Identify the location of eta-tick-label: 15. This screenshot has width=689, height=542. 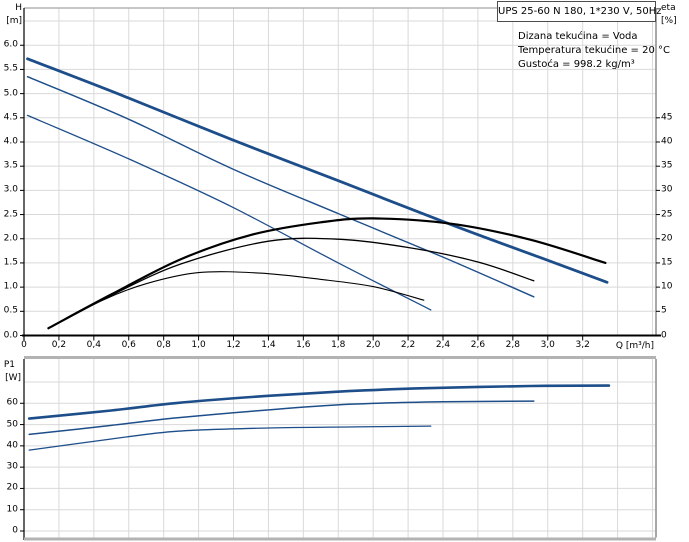
(667, 262).